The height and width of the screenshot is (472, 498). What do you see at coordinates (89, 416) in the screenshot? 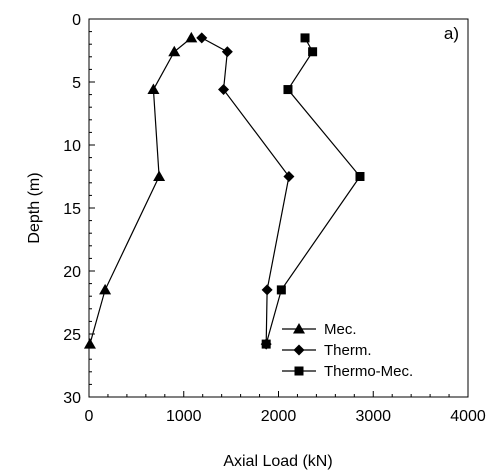
I see `x-tick-label: 0` at bounding box center [89, 416].